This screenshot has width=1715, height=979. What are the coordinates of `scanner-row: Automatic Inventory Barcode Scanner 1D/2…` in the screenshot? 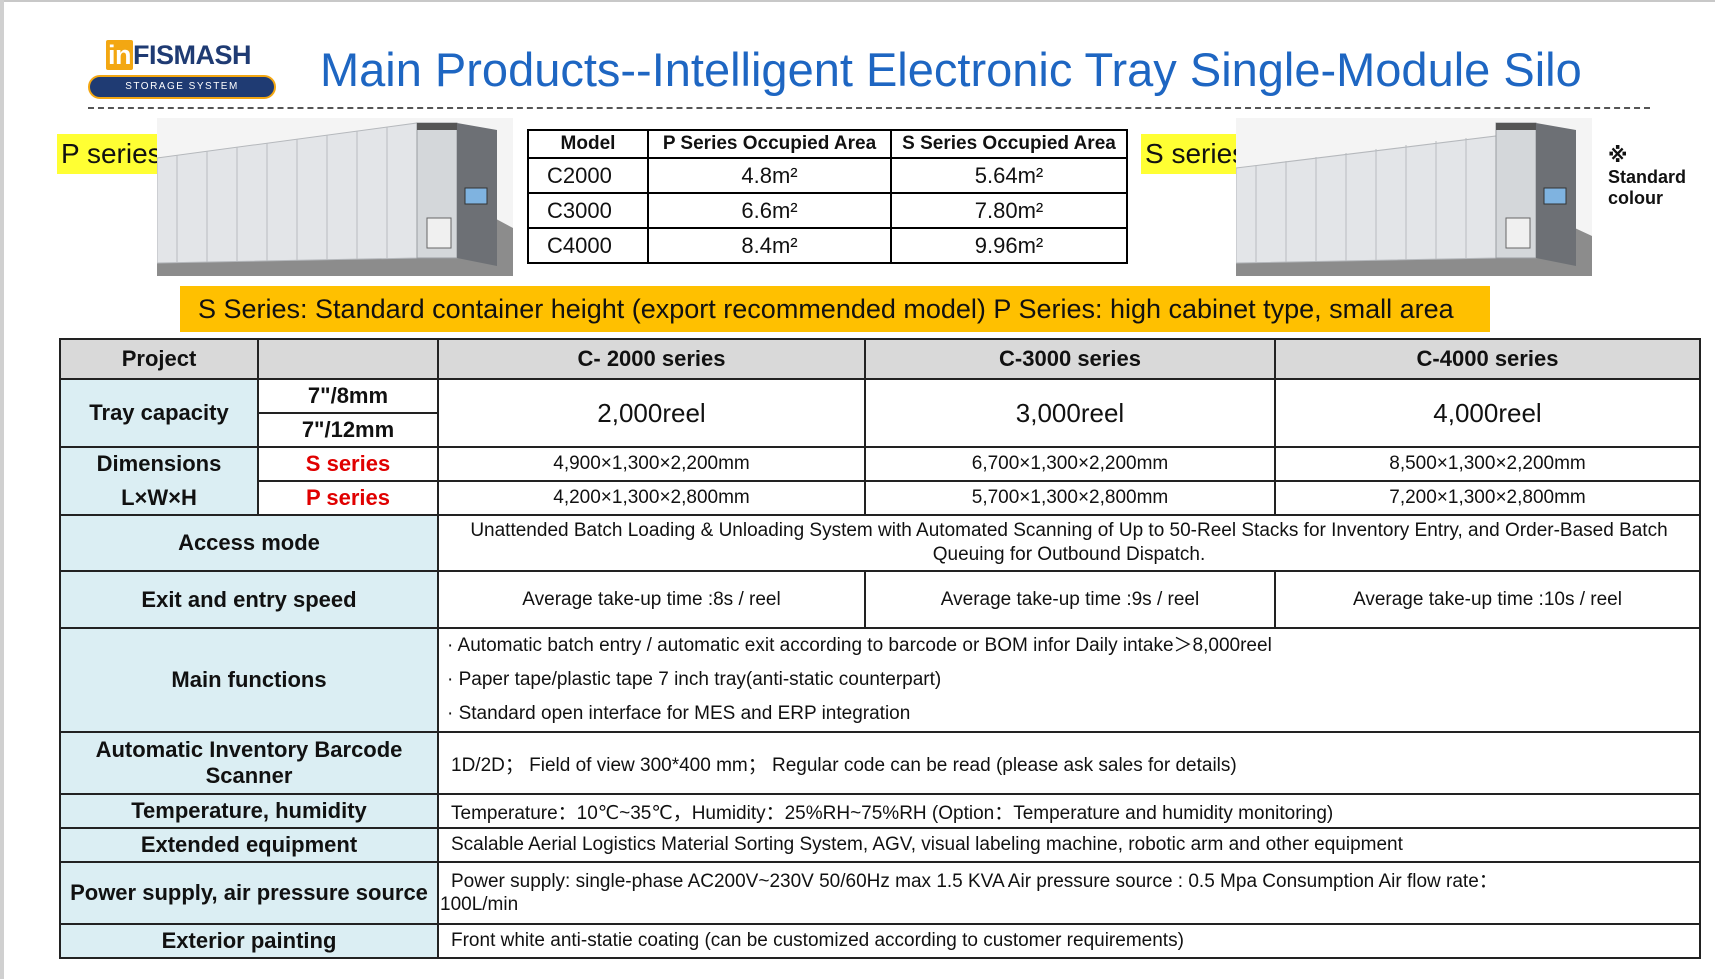 It's located at (880, 763).